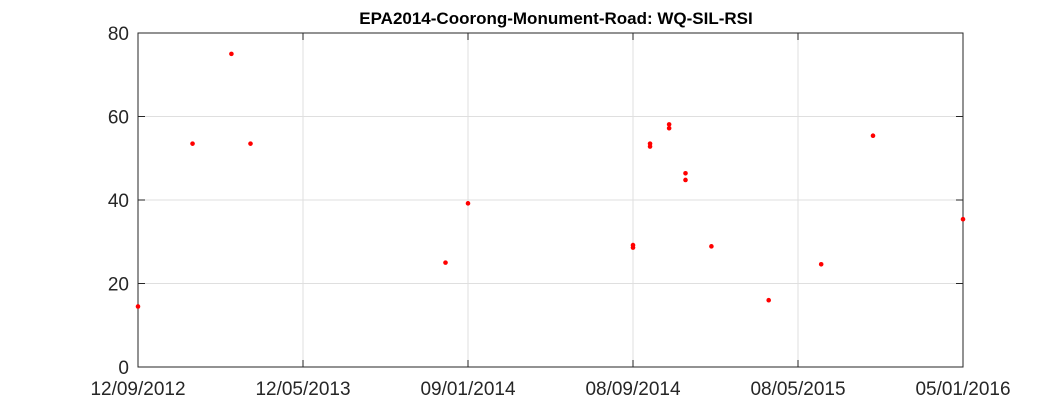  Describe the element at coordinates (118, 285) in the screenshot. I see `y-tick-label: 20` at that location.